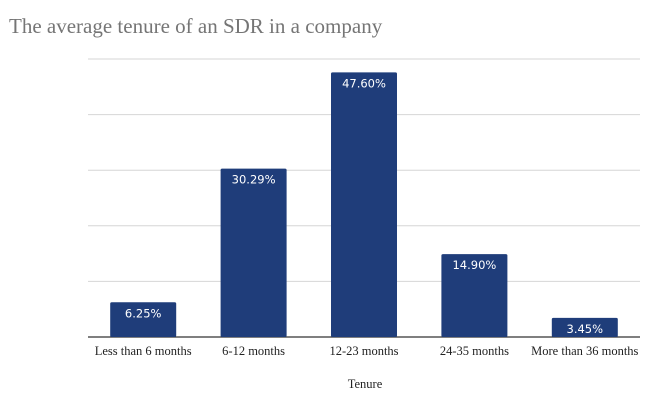  I want to click on x-tick-label: More than 36 months, so click(584, 351).